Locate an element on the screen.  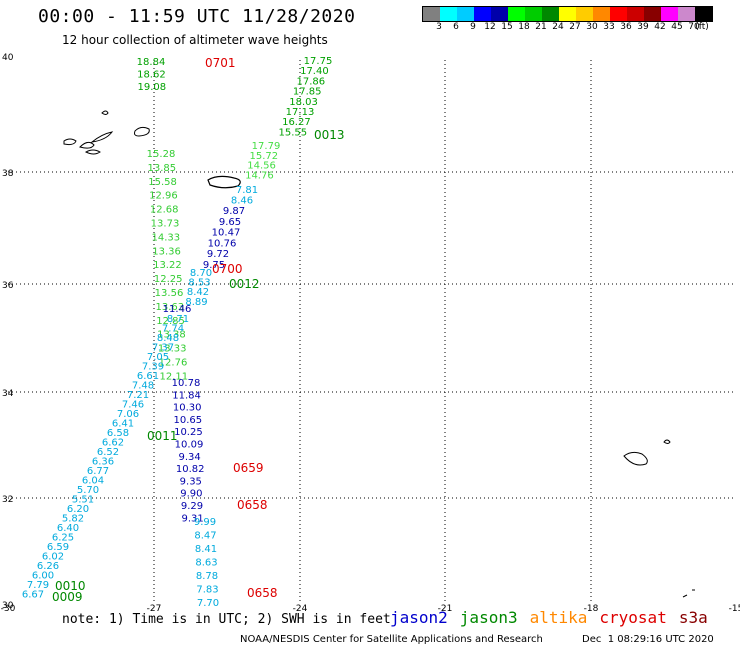
legend-label: 39 is located at coordinates (643, 27).